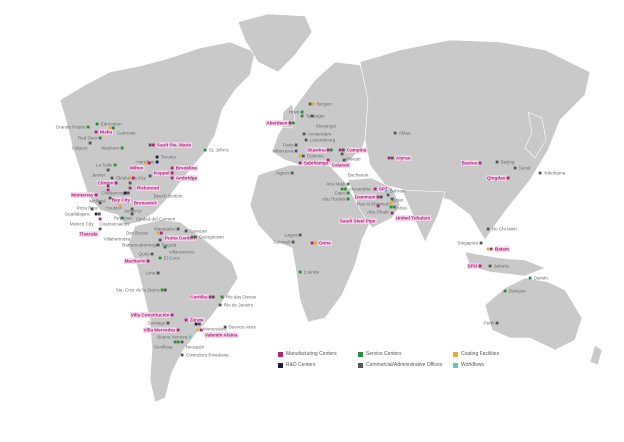 This screenshot has width=624, height=442. I want to click on location-poza-rica: Poza Rica, so click(89, 206).